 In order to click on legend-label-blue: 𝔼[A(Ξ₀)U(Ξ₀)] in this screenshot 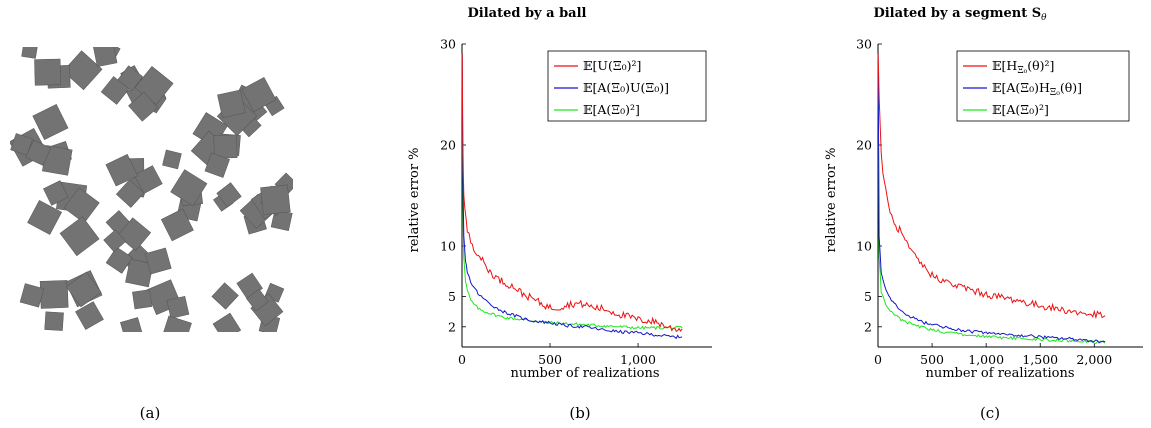, I will do `click(626, 87)`.